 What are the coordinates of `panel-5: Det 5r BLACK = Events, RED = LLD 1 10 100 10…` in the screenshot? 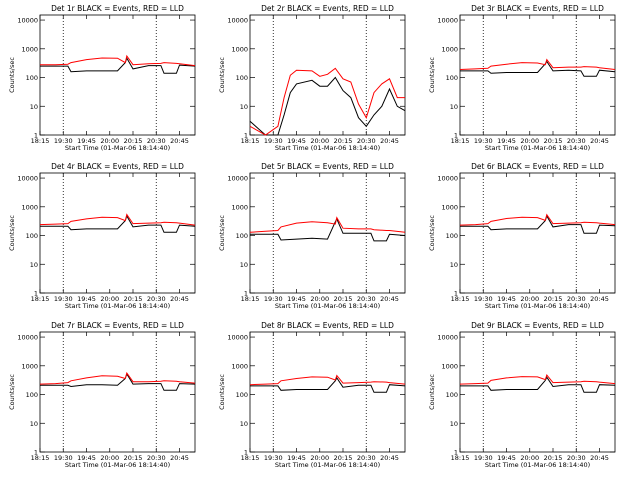 It's located at (312, 236).